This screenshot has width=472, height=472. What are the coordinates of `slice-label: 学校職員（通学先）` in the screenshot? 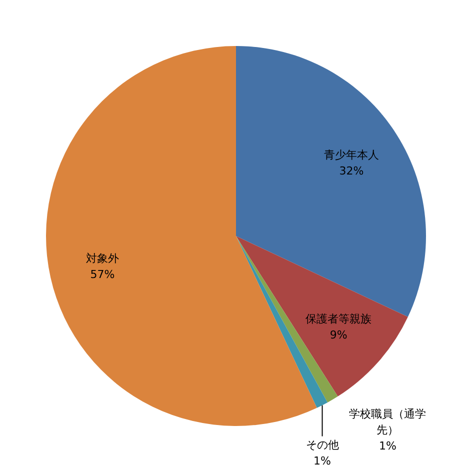 It's located at (387, 422).